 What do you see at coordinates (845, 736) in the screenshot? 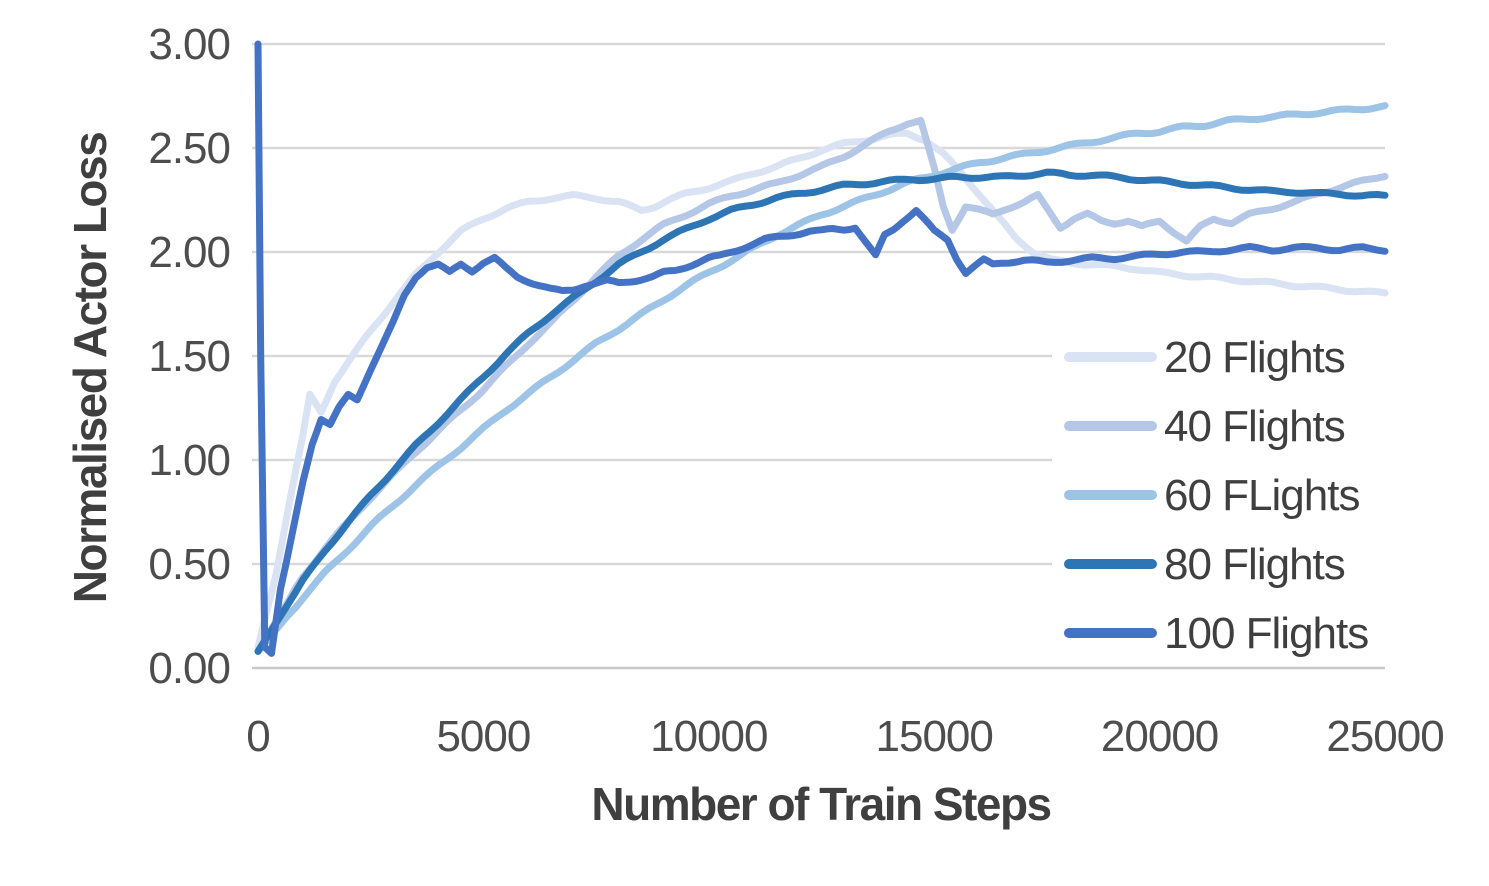
I see `x-tick-labels: 0 5000 10000 15000 20000 25000` at bounding box center [845, 736].